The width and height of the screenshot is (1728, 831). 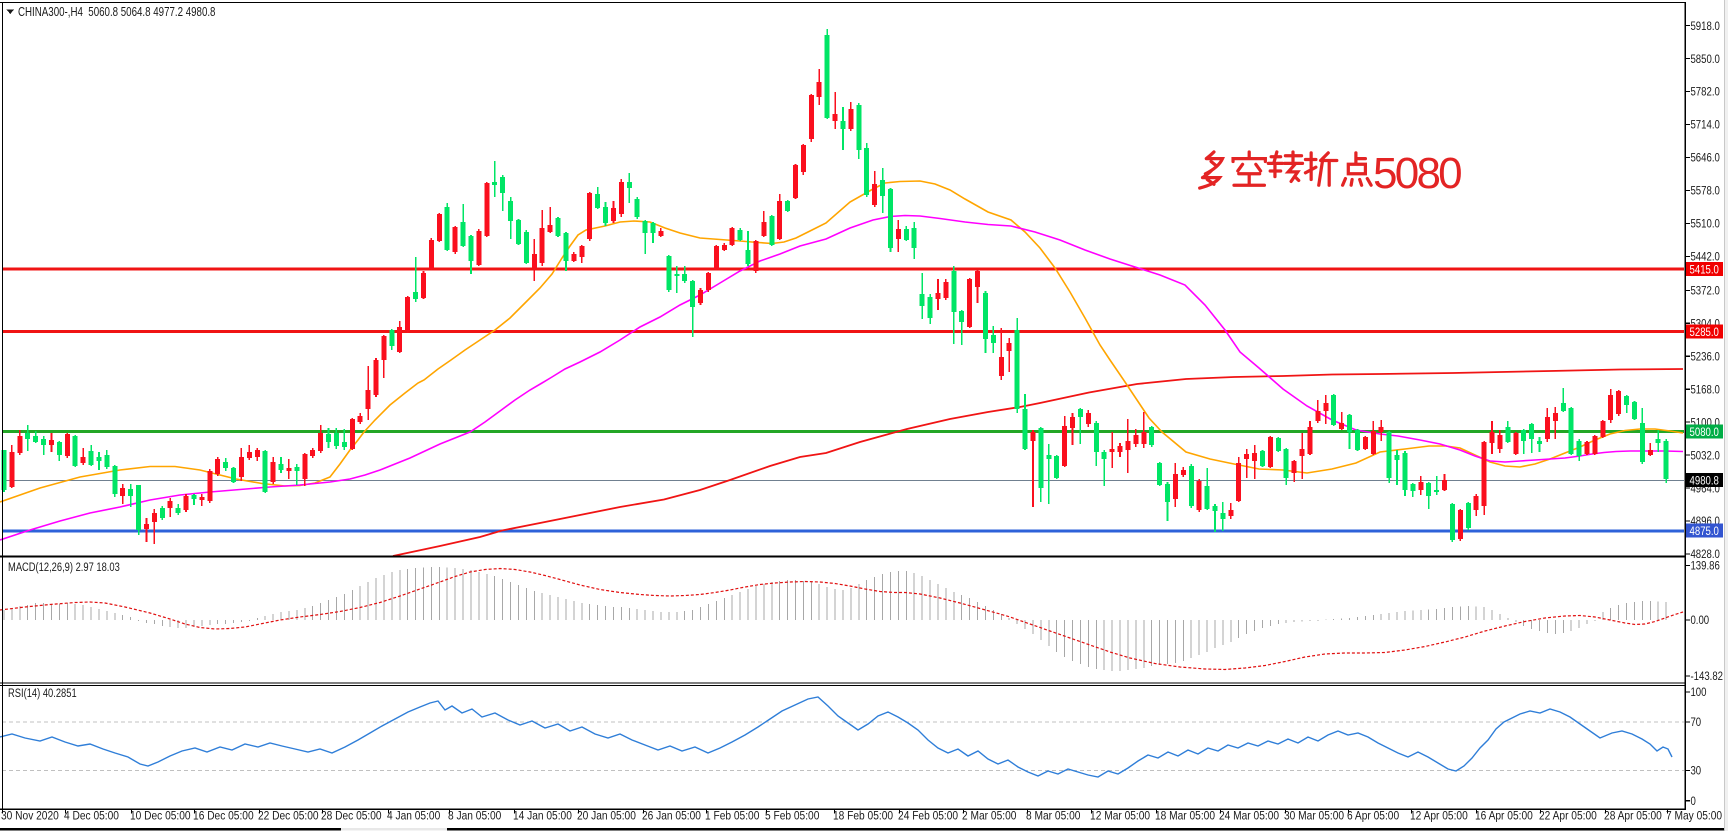 I want to click on svg-text: 5918.0, so click(x=1704, y=26).